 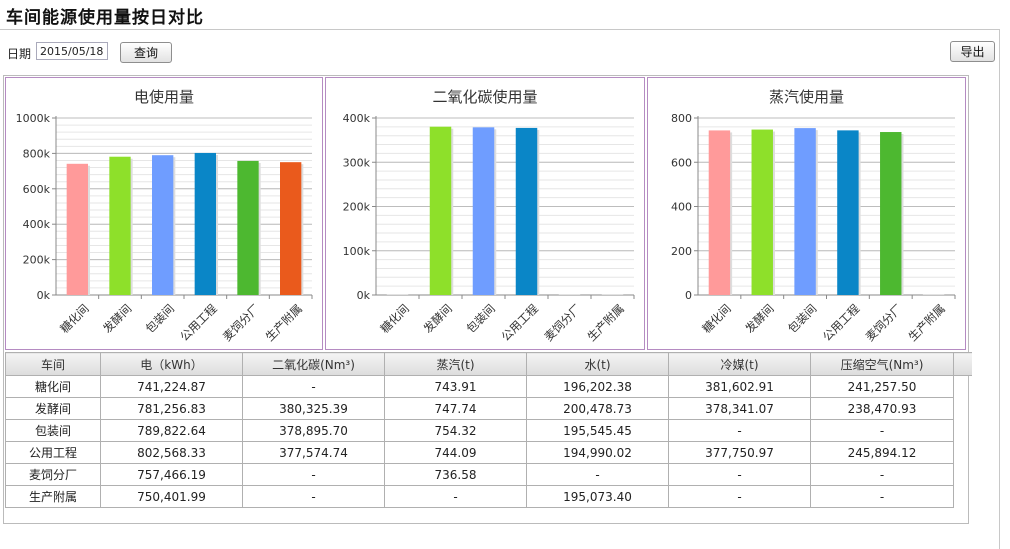 What do you see at coordinates (739, 452) in the screenshot?
I see `table-cell: 377,750.97` at bounding box center [739, 452].